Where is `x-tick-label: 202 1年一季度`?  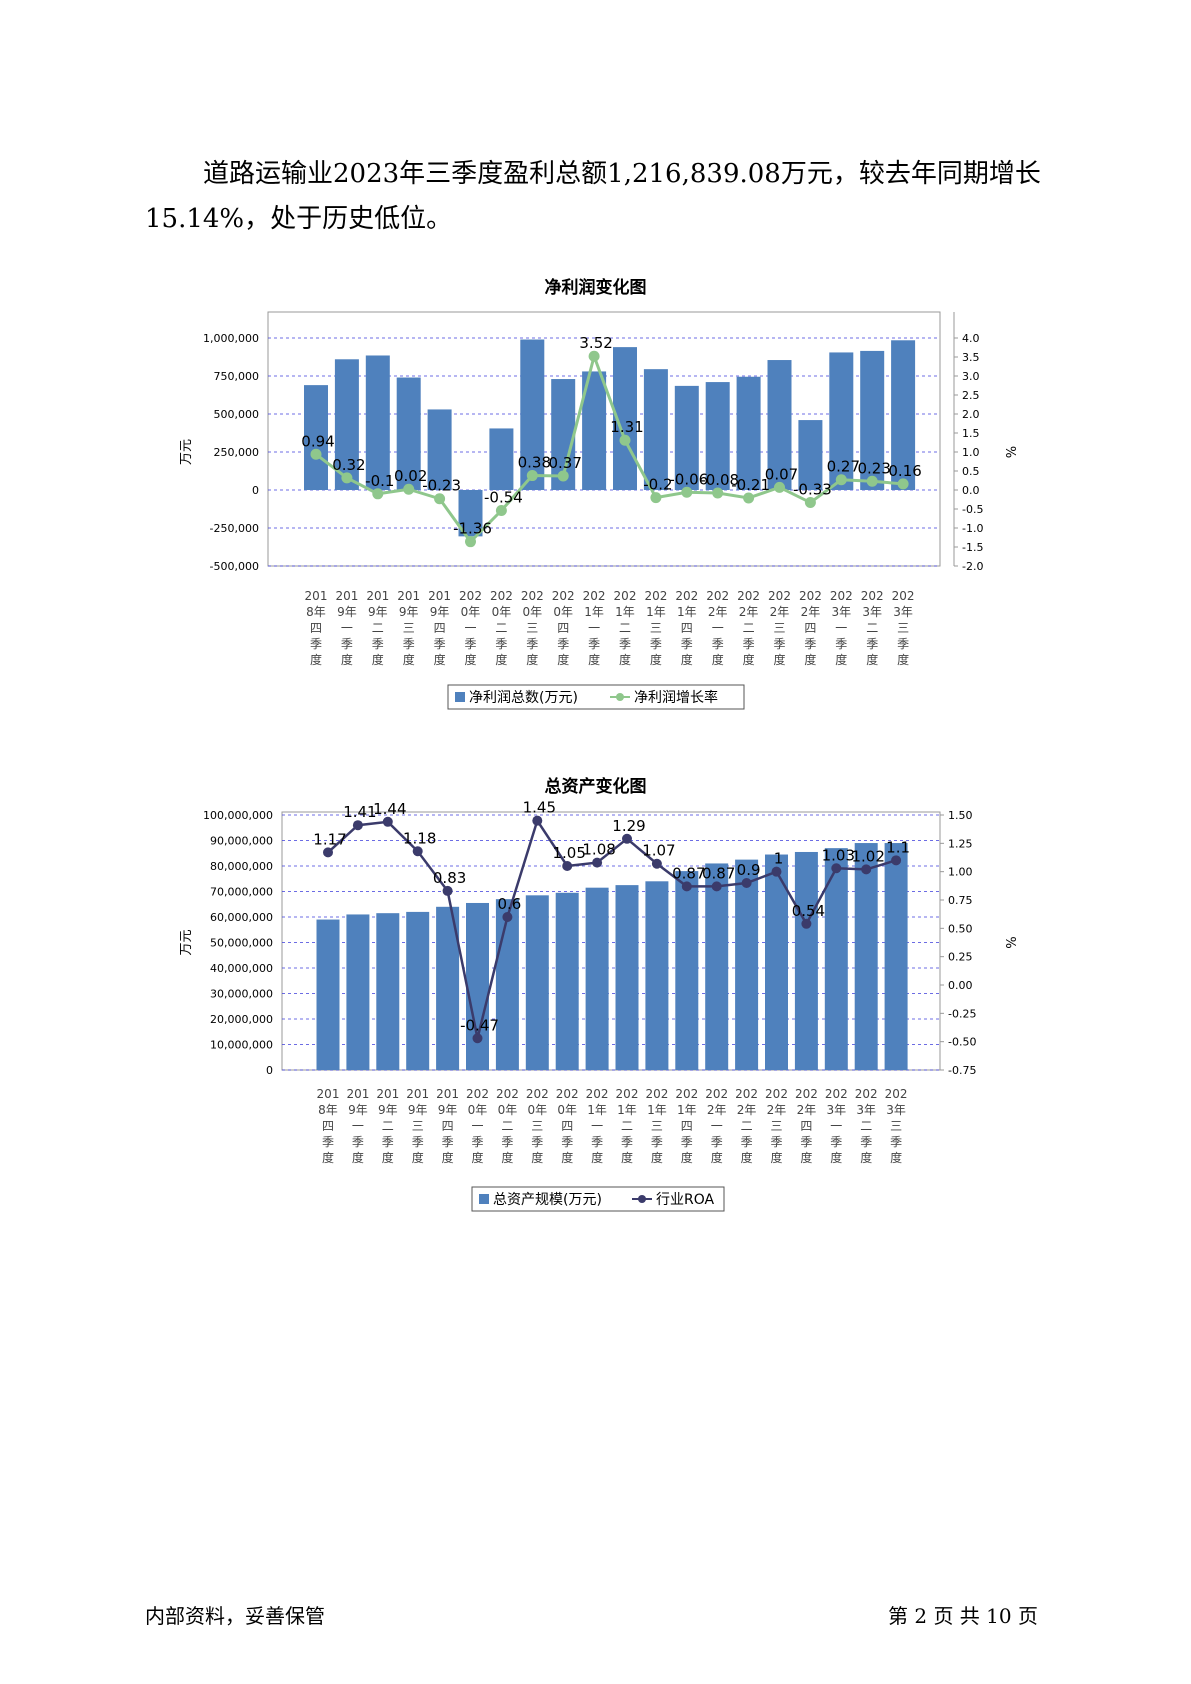 x-tick-label: 202 1年一季度 is located at coordinates (594, 628).